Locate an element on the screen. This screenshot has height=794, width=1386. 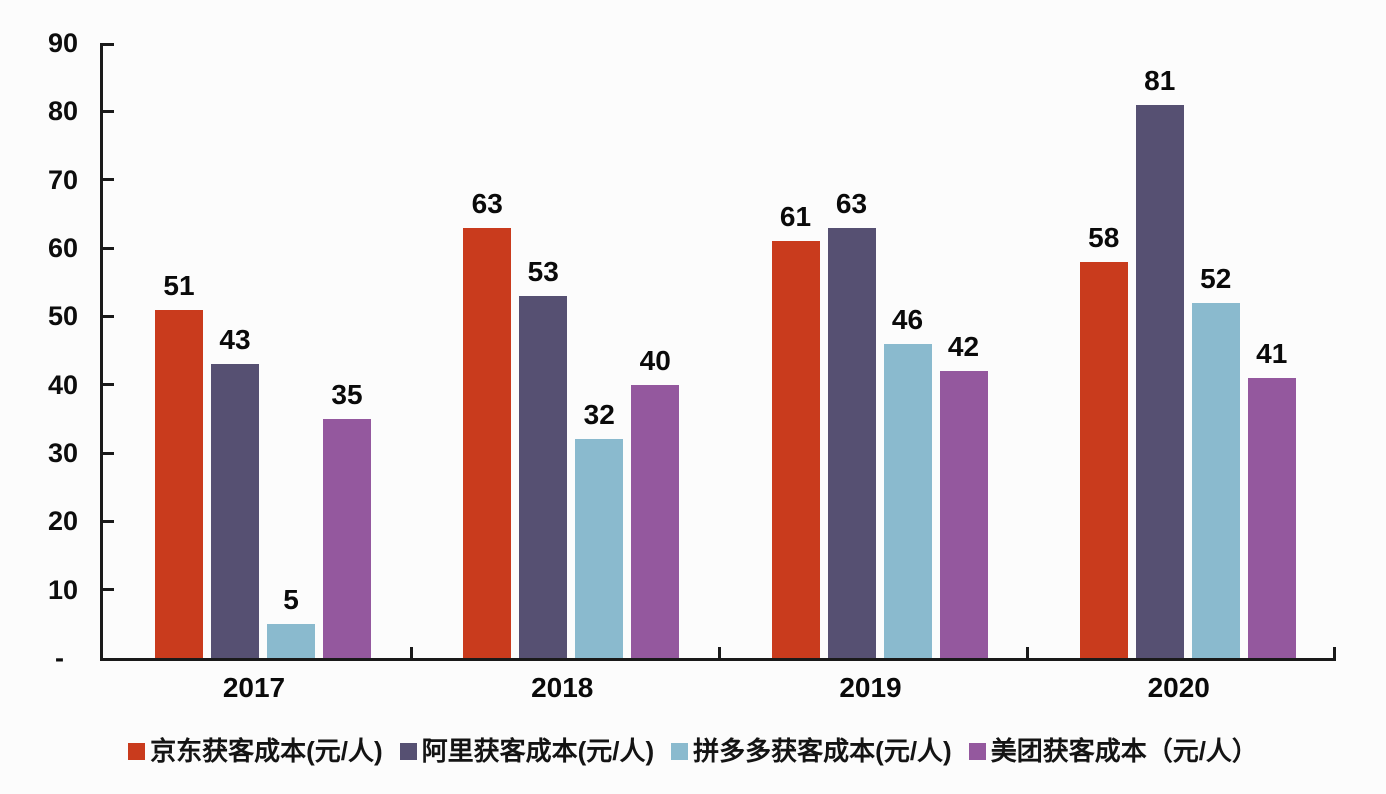
legend-item-0: 京东获客成本(元/人) is located at coordinates (255, 751).